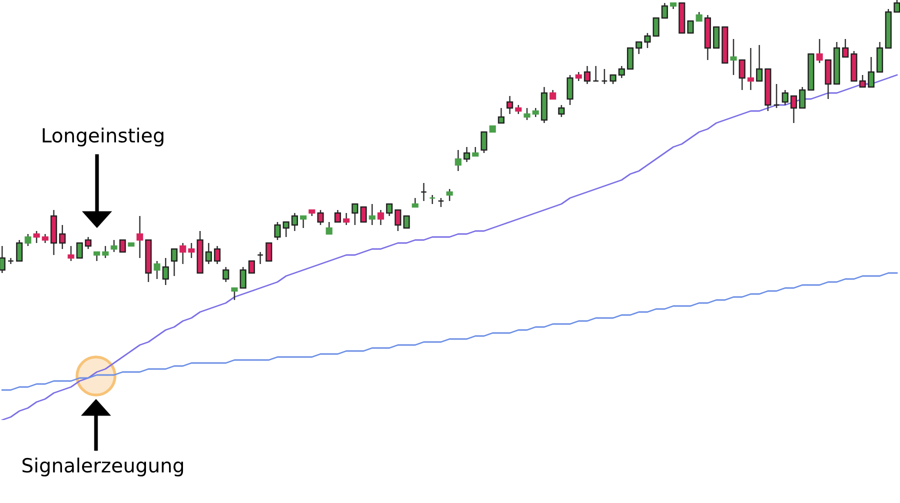 Image resolution: width=900 pixels, height=503 pixels. I want to click on annotation: Longeinstieg, so click(103, 137).